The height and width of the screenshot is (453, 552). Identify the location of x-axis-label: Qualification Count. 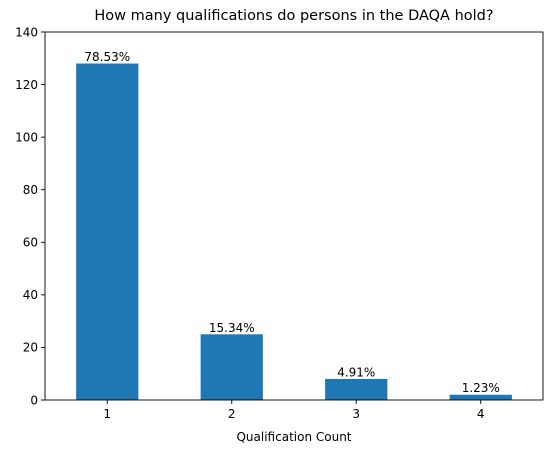
(293, 437).